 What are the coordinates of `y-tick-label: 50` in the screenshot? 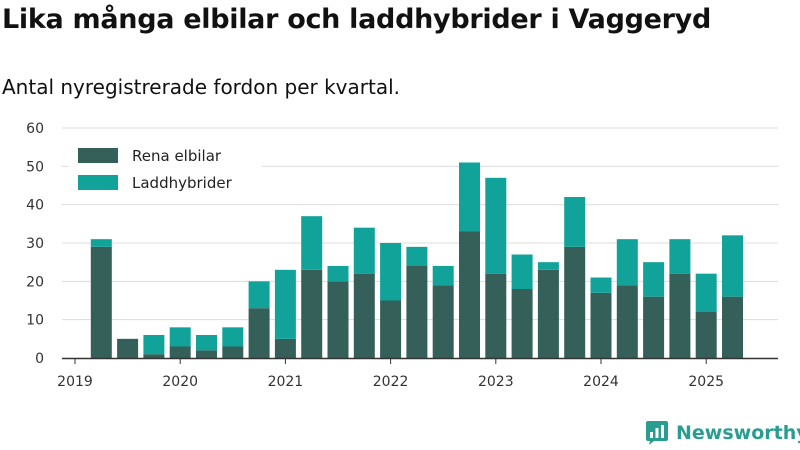 It's located at (35, 167).